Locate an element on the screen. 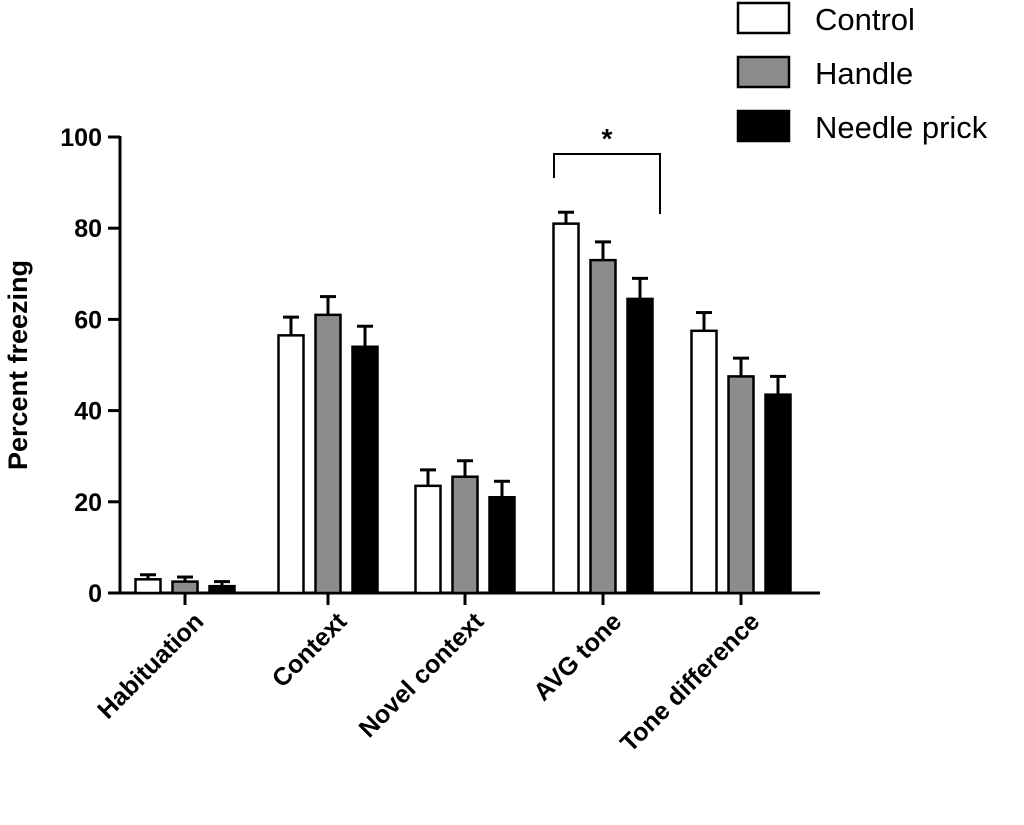 The width and height of the screenshot is (1024, 825). x-tick-label: Context is located at coordinates (310, 650).